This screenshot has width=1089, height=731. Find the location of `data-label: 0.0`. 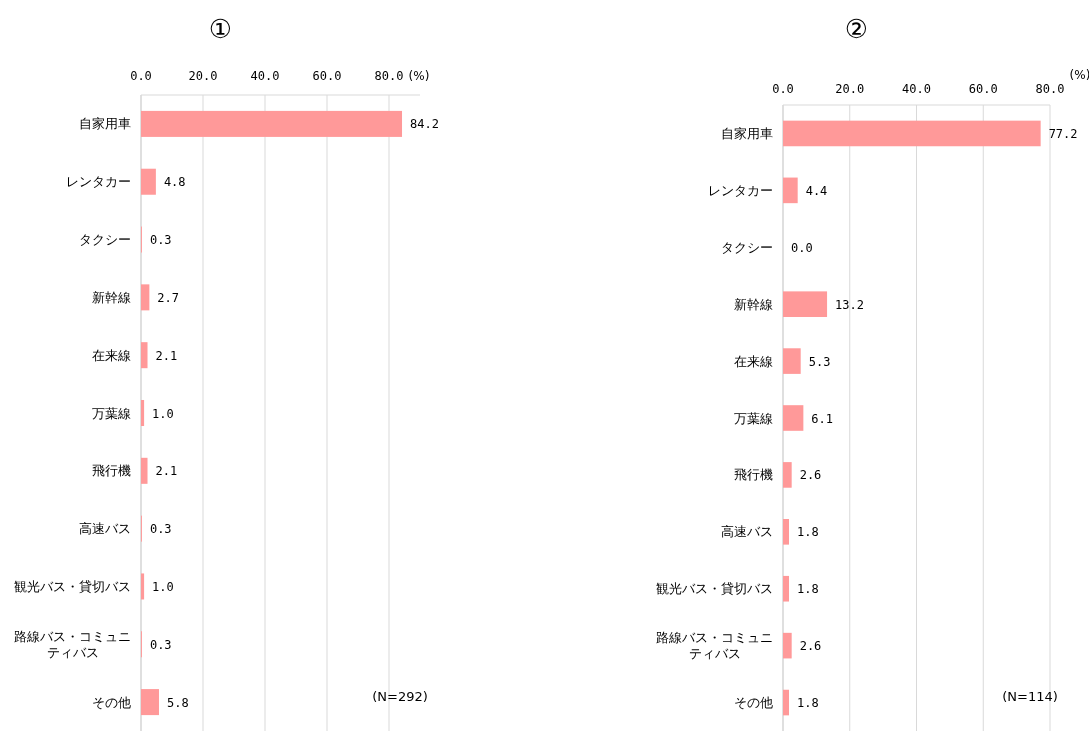

data-label: 0.0 is located at coordinates (802, 247).